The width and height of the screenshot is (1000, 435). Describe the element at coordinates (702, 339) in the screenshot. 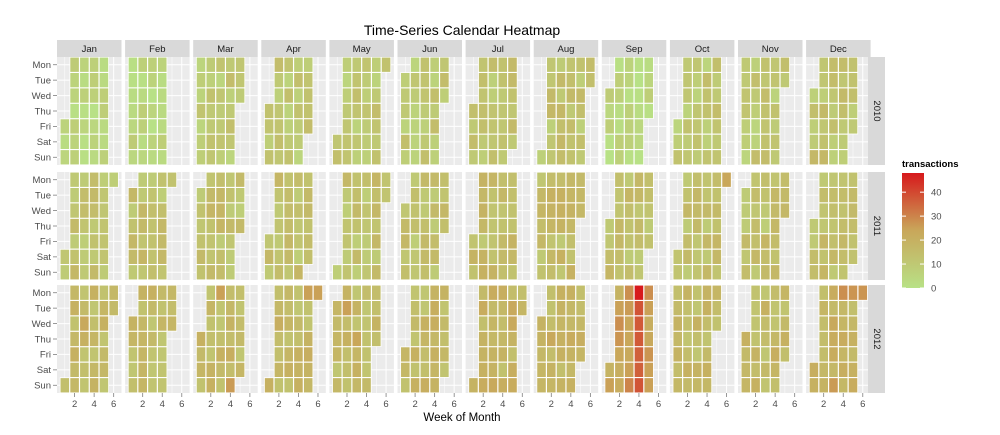

I see `panel-2012-Oct` at that location.